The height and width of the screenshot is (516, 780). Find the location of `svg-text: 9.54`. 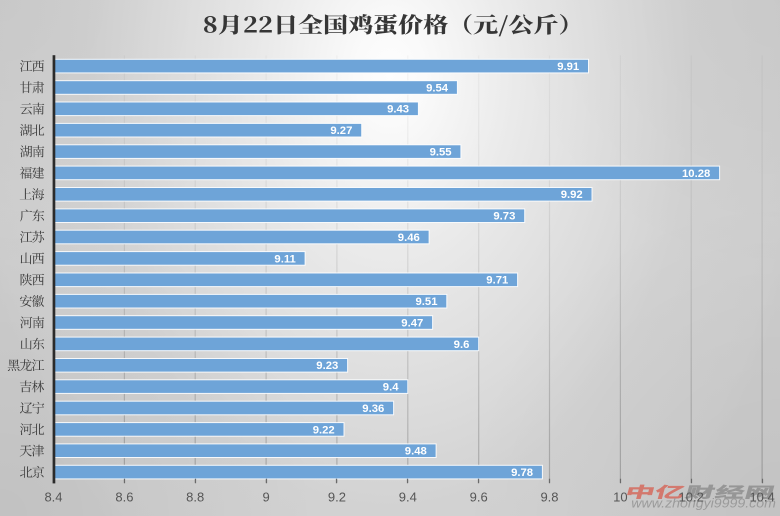

svg-text: 9.54 is located at coordinates (437, 88).